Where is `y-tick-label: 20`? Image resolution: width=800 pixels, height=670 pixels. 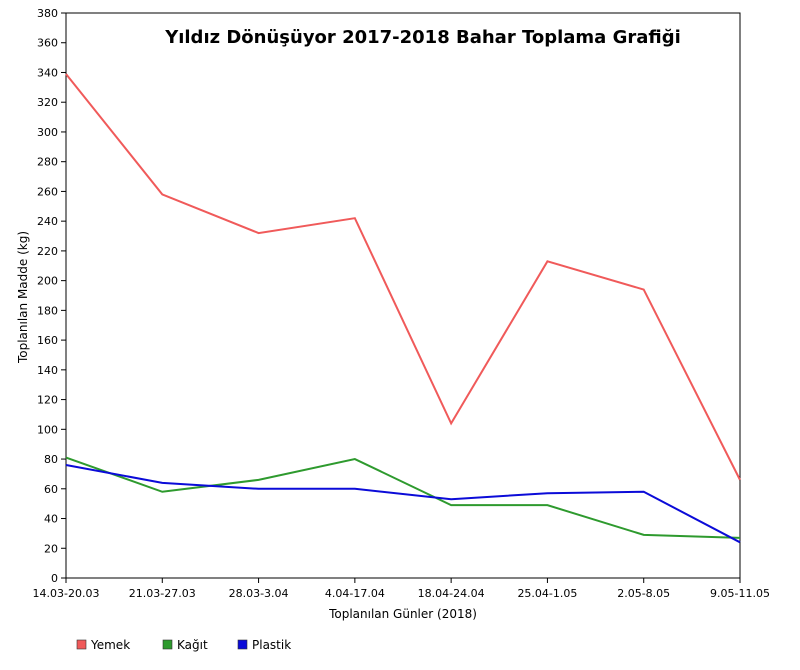
y-tick-label: 20 is located at coordinates (51, 548).